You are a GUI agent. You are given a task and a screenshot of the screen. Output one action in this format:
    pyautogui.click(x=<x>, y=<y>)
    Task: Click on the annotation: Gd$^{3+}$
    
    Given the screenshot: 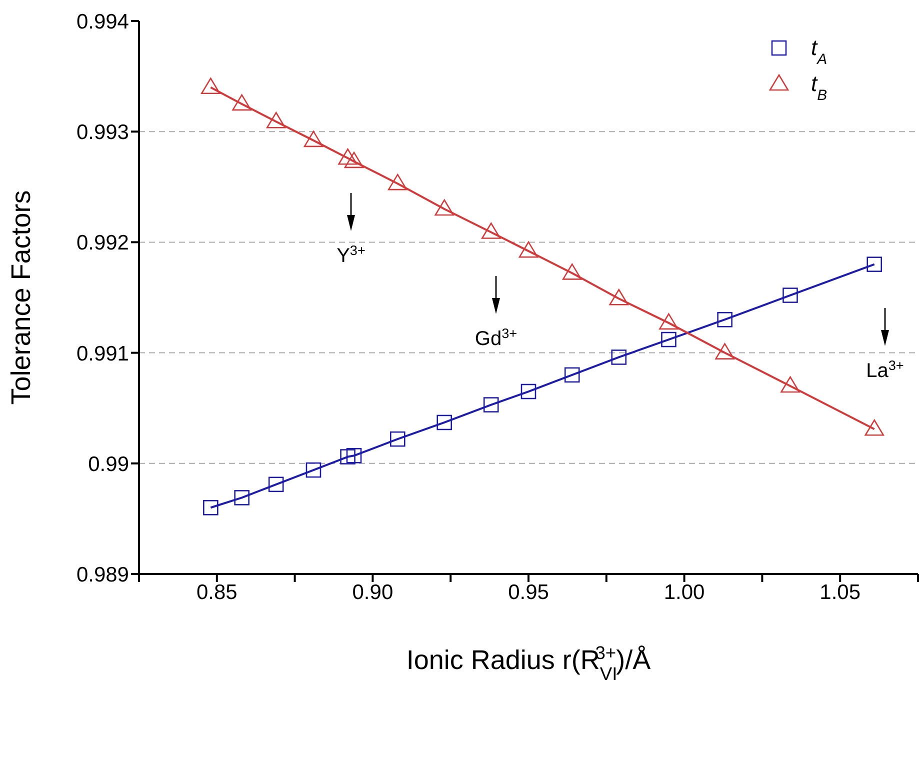 What is the action you would take?
    pyautogui.click(x=496, y=338)
    